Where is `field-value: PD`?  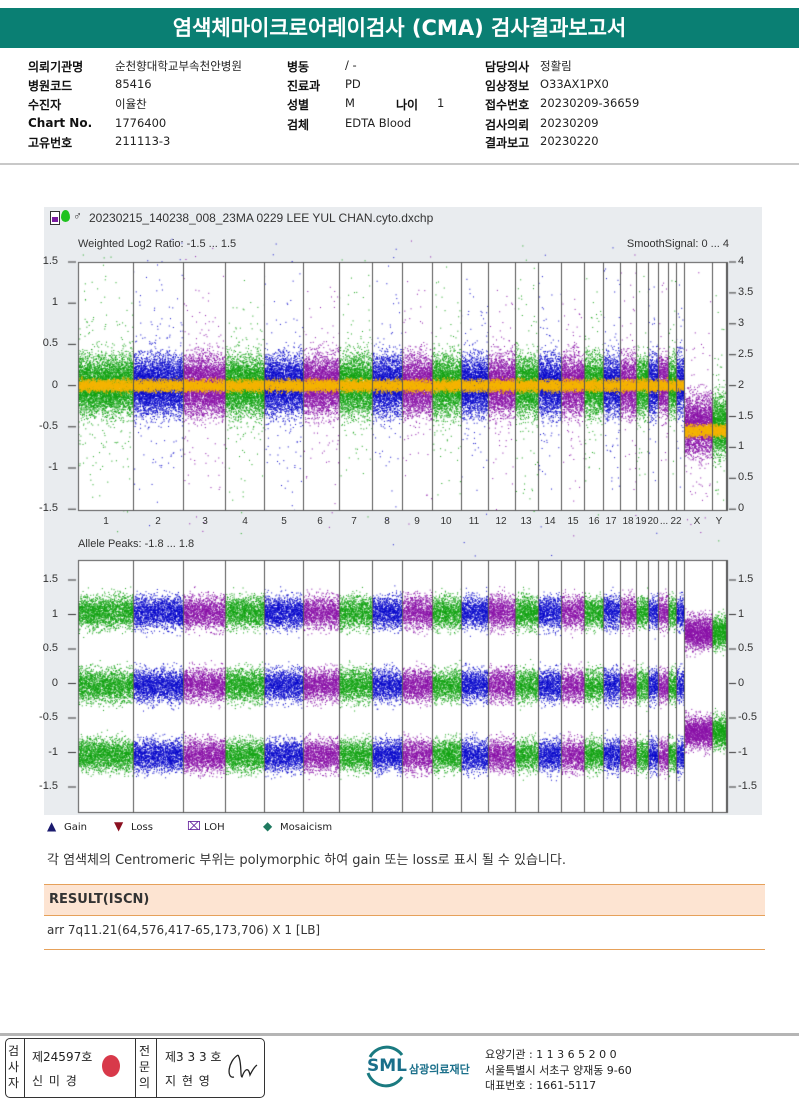 field-value: PD is located at coordinates (353, 84).